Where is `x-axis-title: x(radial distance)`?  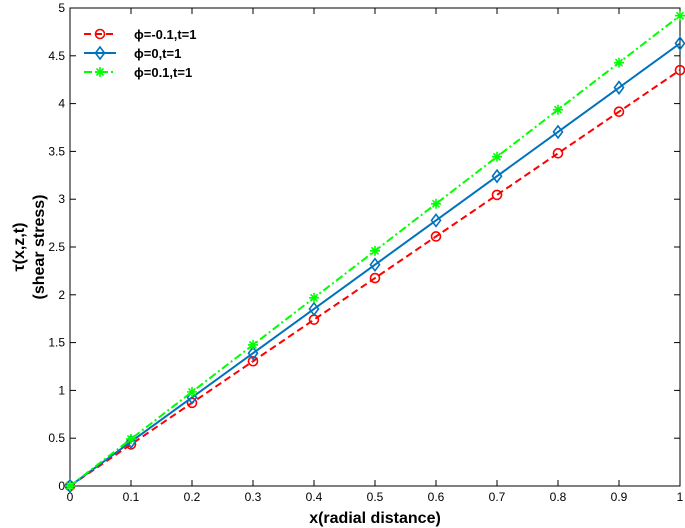
x-axis-title: x(radial distance) is located at coordinates (375, 518).